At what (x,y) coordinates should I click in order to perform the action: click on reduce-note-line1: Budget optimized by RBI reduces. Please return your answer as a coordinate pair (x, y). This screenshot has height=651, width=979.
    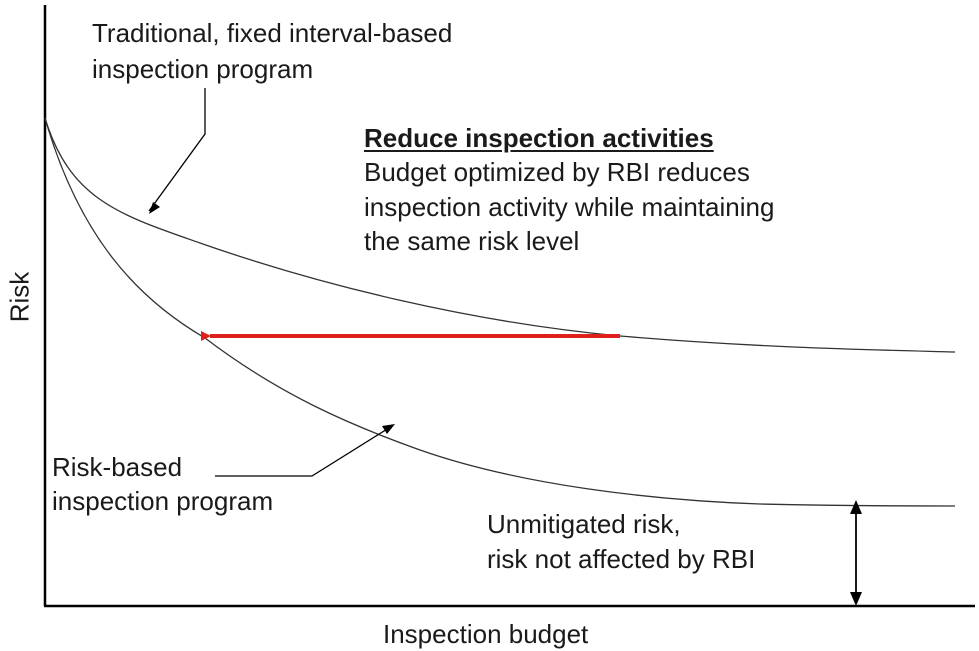
    Looking at the image, I should click on (557, 172).